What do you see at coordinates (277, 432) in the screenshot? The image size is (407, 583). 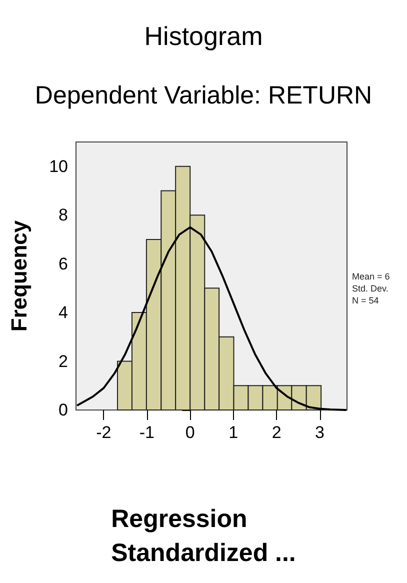 I see `x-tick-label: 2` at bounding box center [277, 432].